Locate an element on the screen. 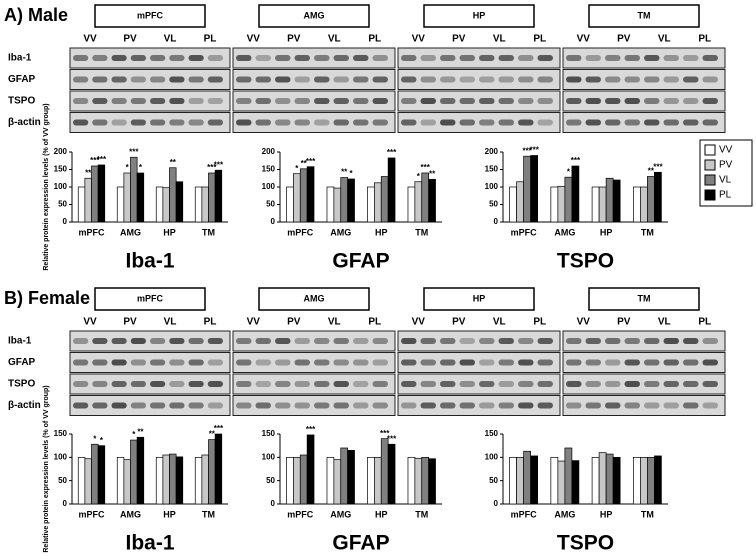 This screenshot has height=557, width=756. legend-swatch is located at coordinates (710, 150).